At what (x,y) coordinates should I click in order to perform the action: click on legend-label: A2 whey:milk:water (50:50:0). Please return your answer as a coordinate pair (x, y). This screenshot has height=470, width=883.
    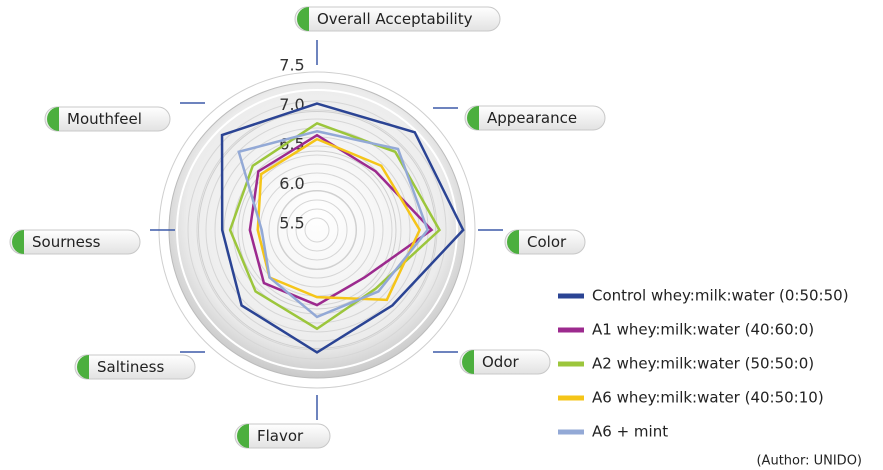
    Looking at the image, I should click on (703, 364).